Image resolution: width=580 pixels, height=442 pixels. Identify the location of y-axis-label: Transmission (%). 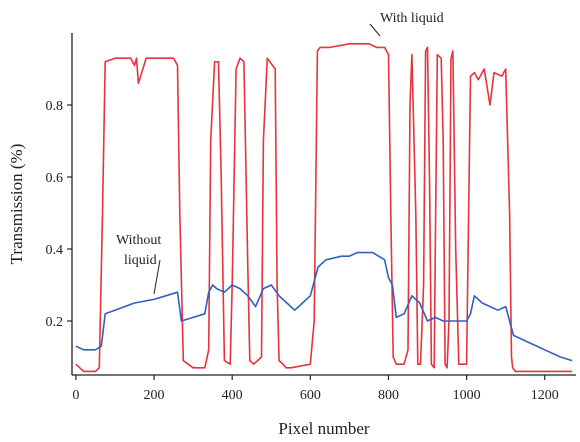
(16, 204).